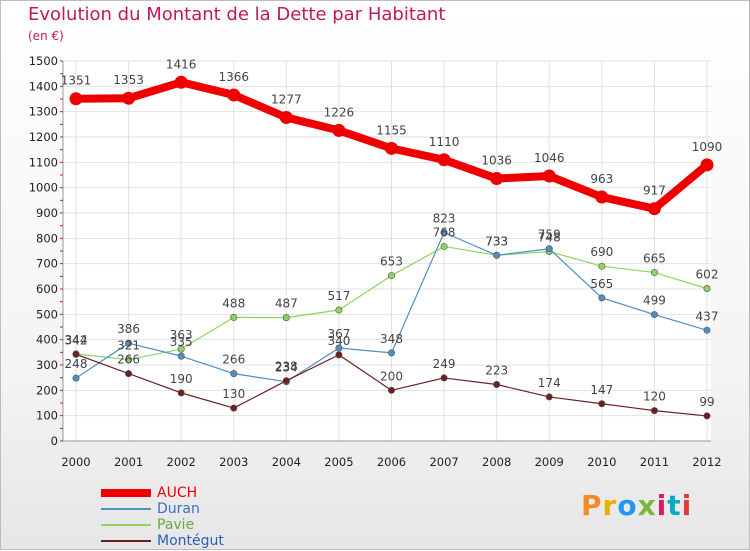 This screenshot has width=750, height=551. I want to click on legend-item: Montégut, so click(181, 541).